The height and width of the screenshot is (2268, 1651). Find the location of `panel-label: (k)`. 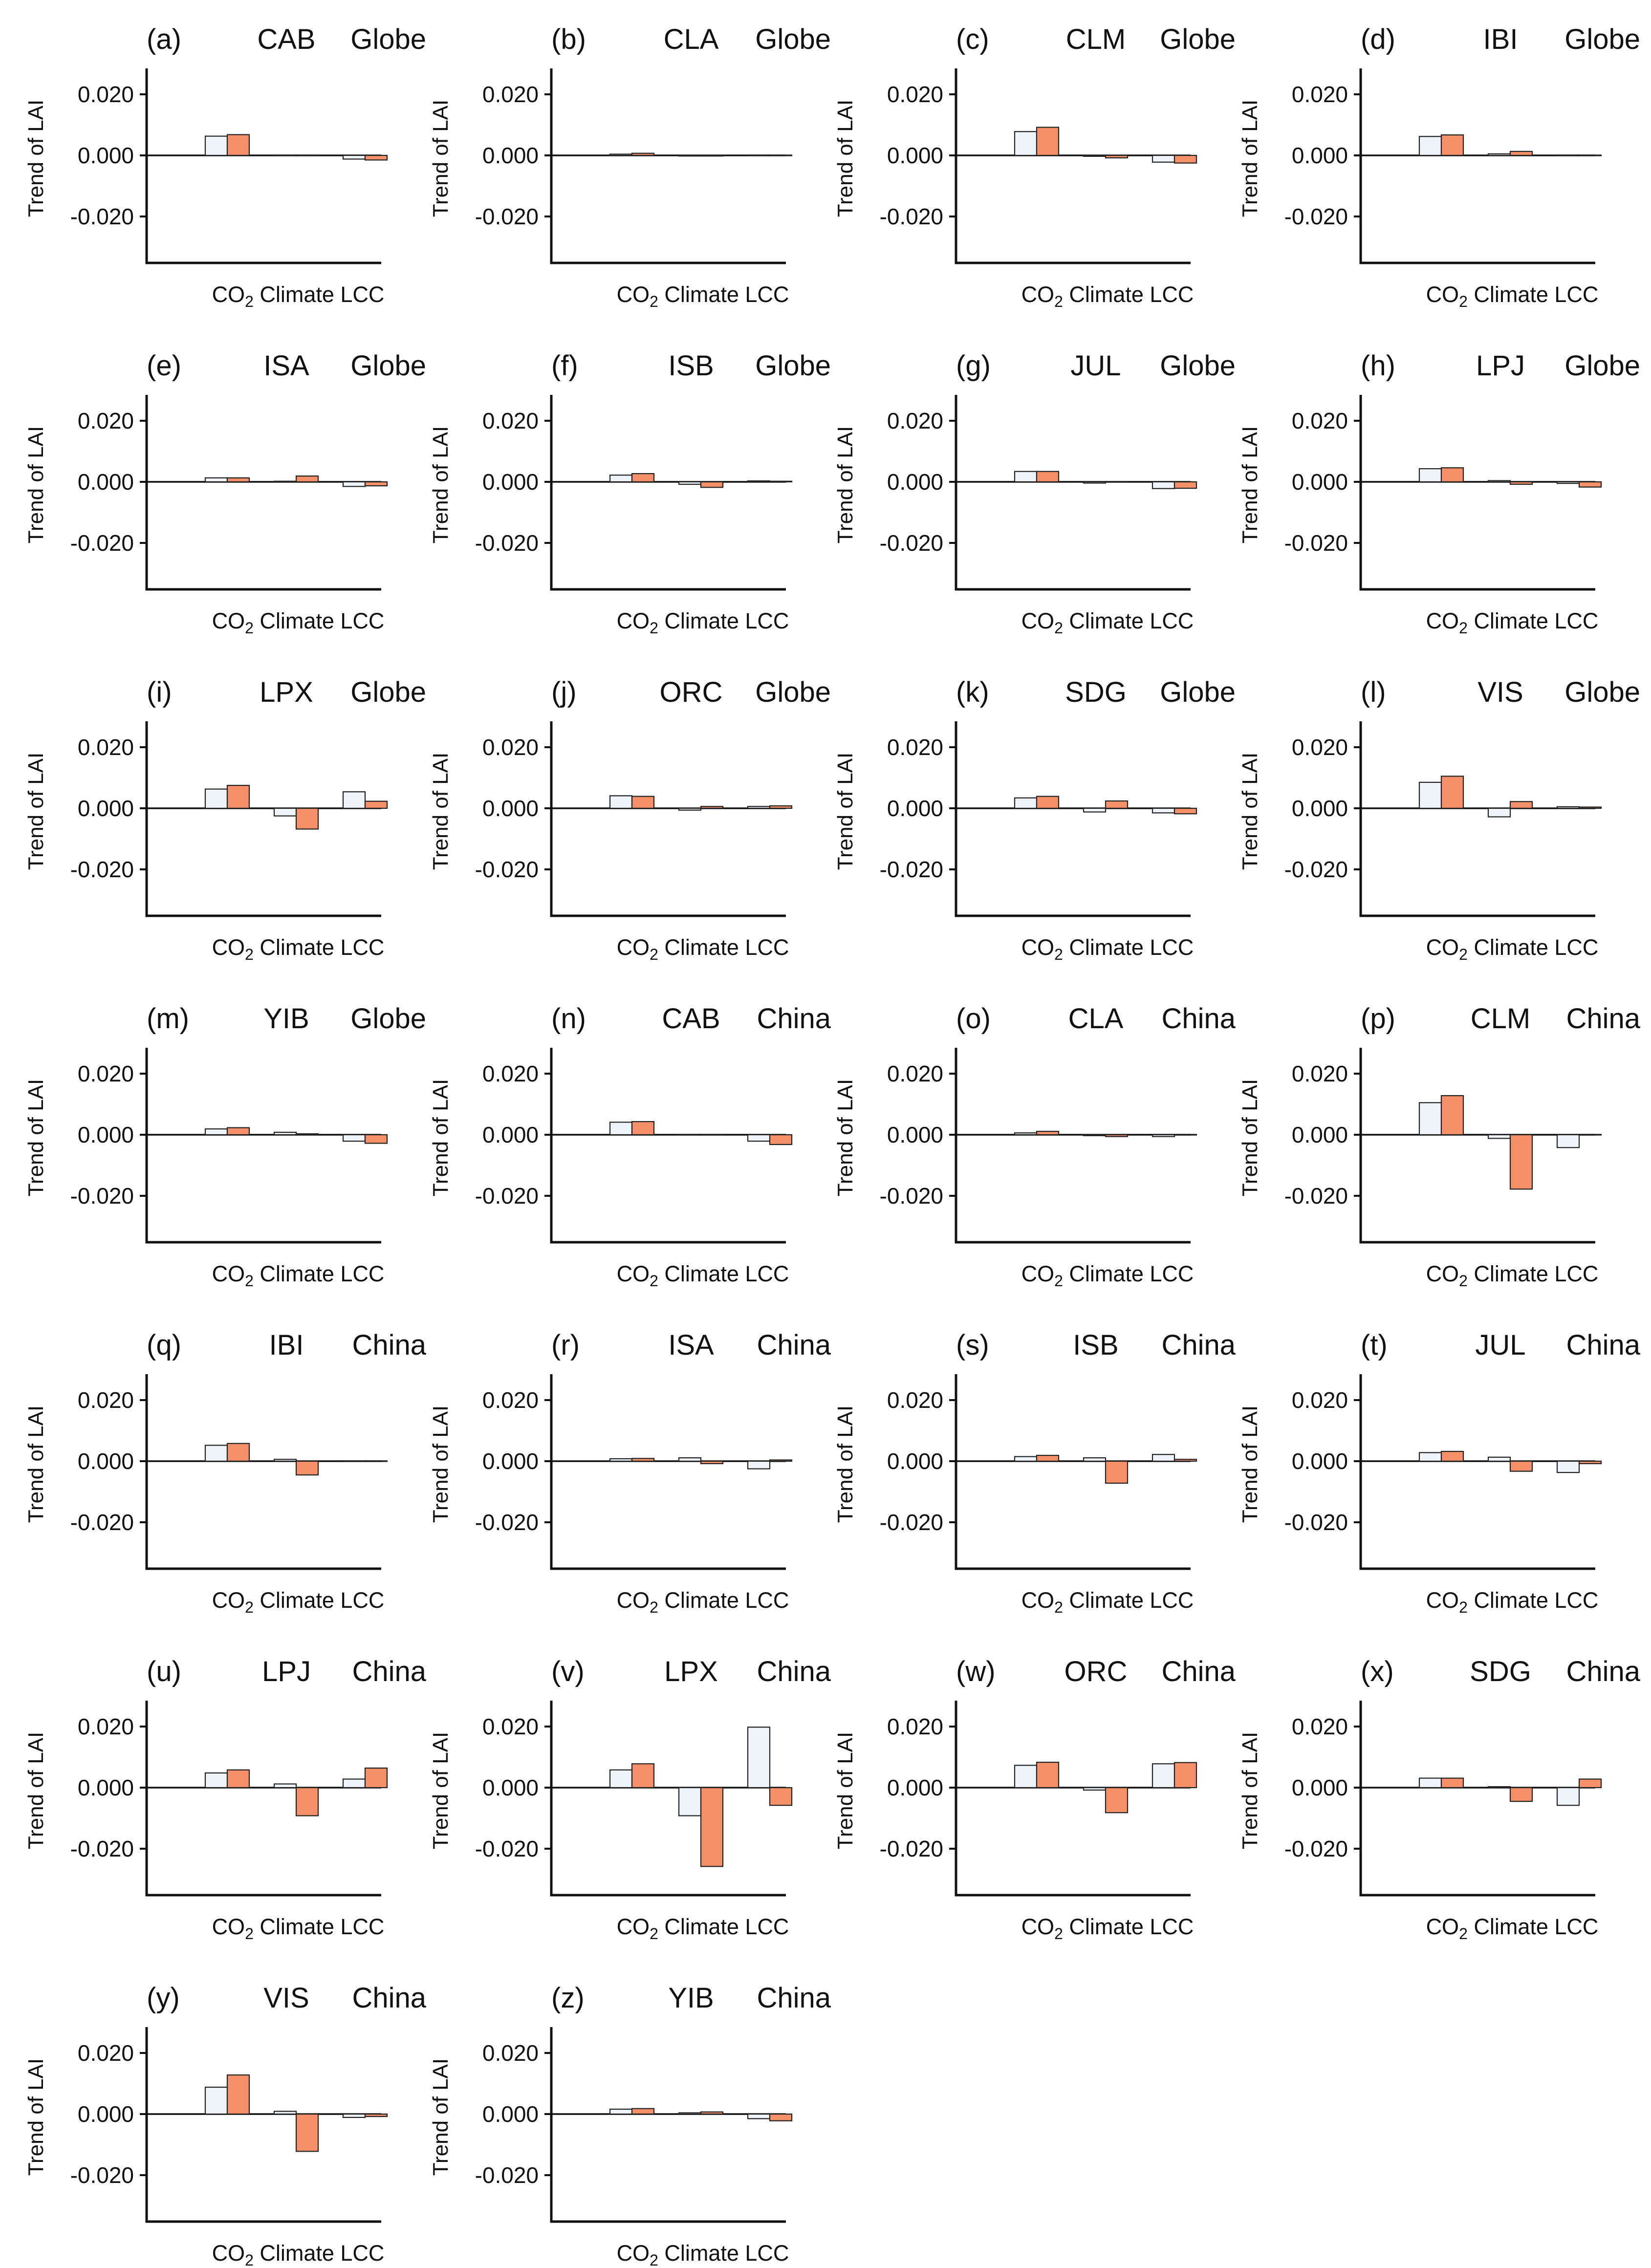

panel-label: (k) is located at coordinates (972, 692).